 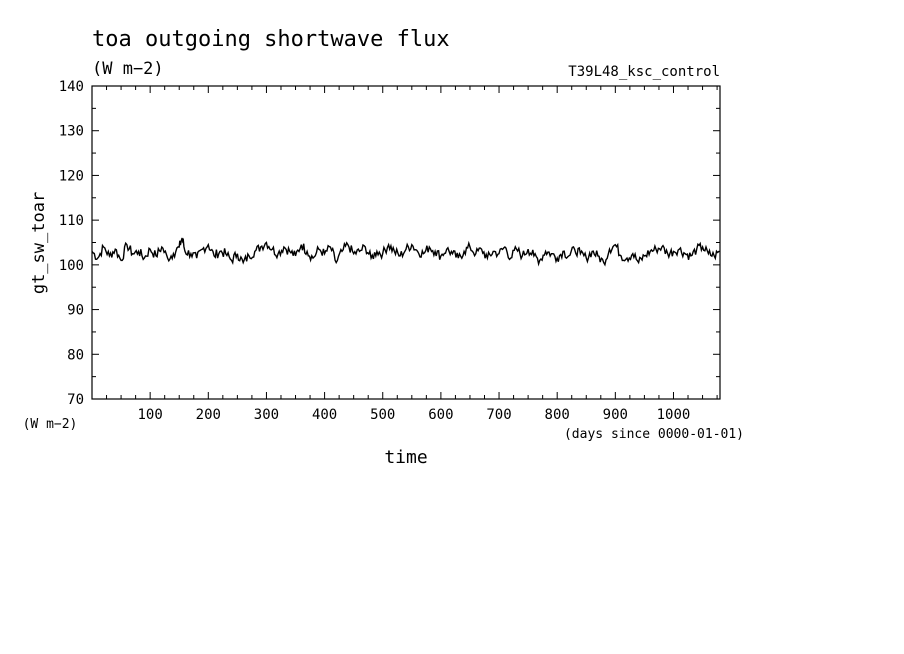 What do you see at coordinates (413, 415) in the screenshot?
I see `x-tick-labels: 100 200 300 400 500 600 700 800 900 1000` at bounding box center [413, 415].